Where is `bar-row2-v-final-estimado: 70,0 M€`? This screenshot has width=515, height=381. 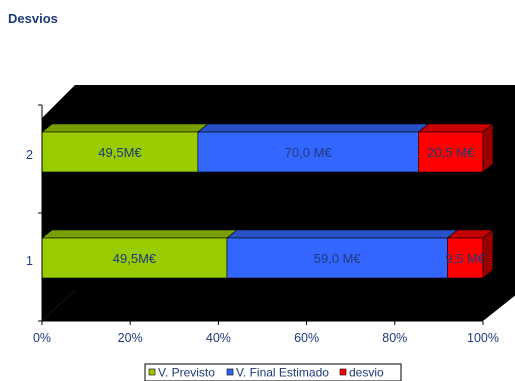
bar-row2-v-final-estimado: 70,0 M€ is located at coordinates (313, 148).